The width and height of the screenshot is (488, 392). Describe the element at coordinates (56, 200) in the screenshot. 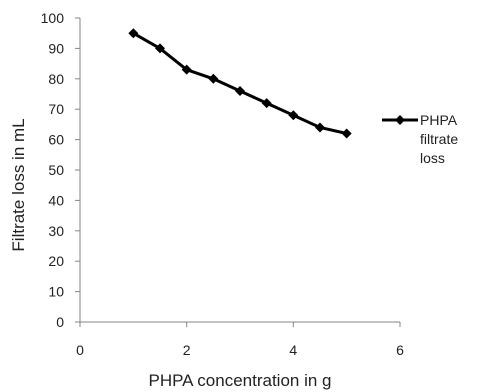

I see `y-tick-label: 40` at that location.